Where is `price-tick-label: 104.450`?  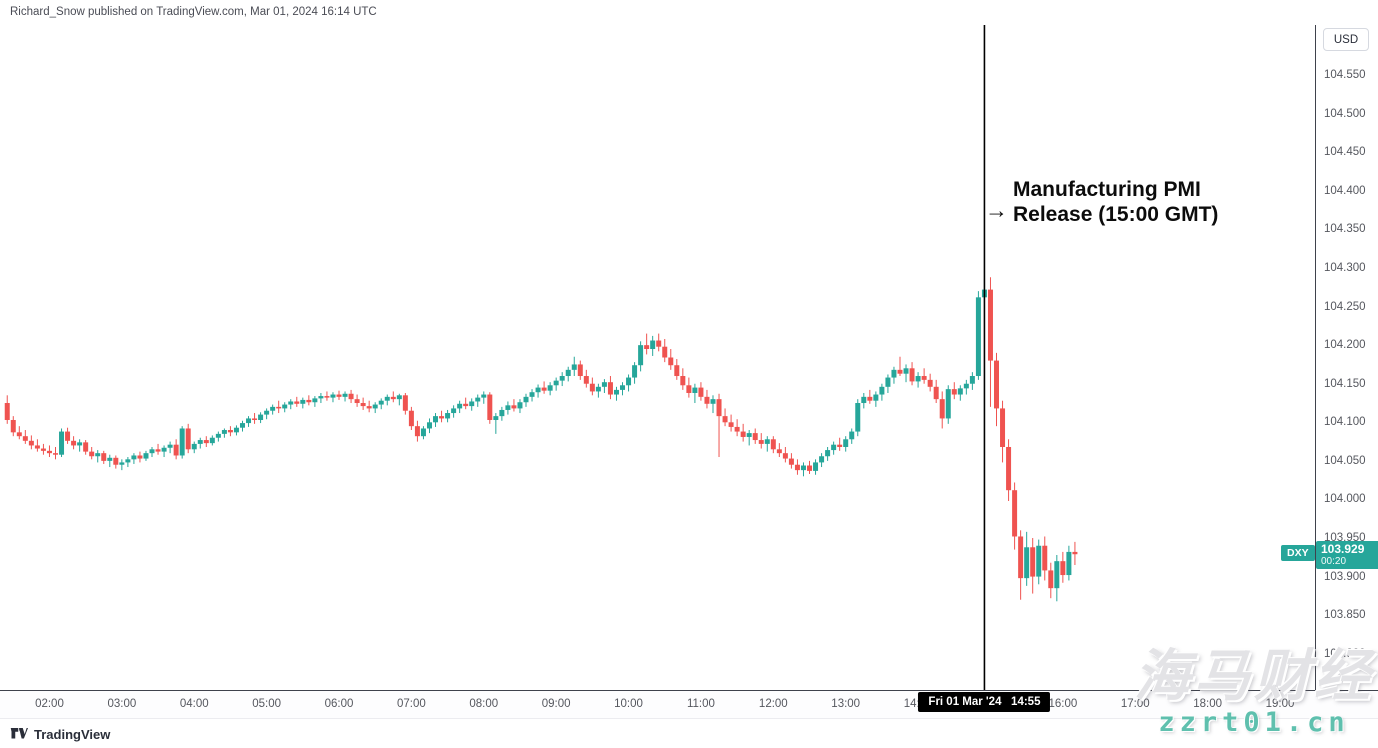
price-tick-label: 104.450 is located at coordinates (1345, 152).